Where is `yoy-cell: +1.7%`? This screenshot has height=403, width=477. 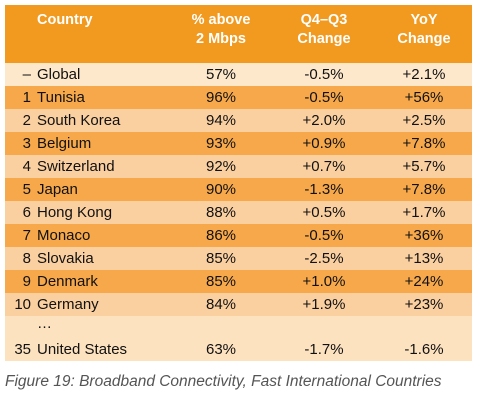 yoy-cell: +1.7% is located at coordinates (424, 212).